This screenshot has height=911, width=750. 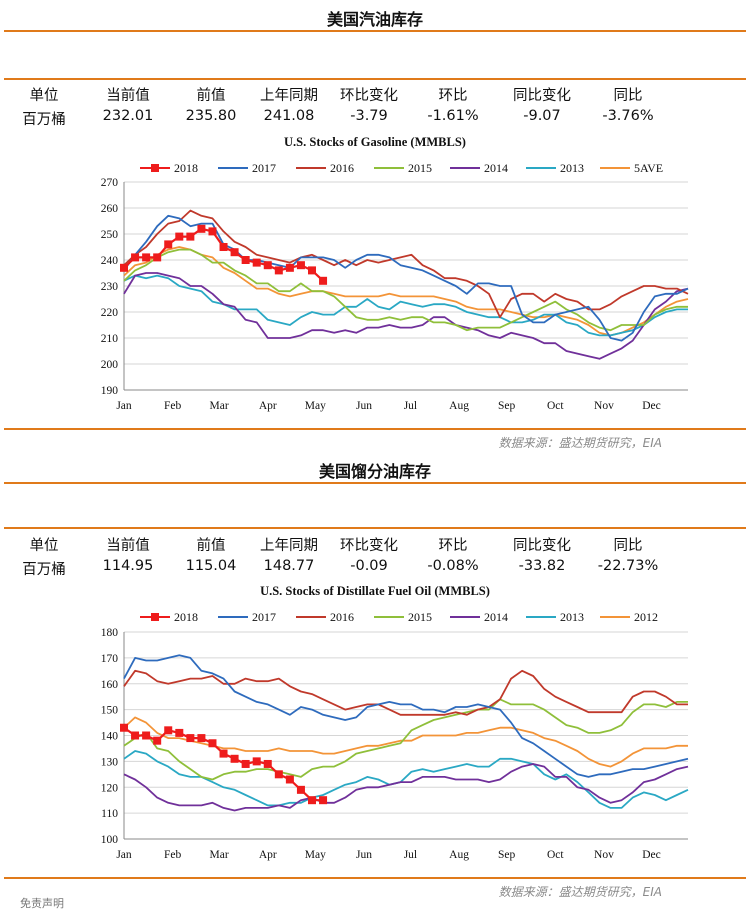 I want to click on x-tick-label: Jun, so click(x=364, y=855).